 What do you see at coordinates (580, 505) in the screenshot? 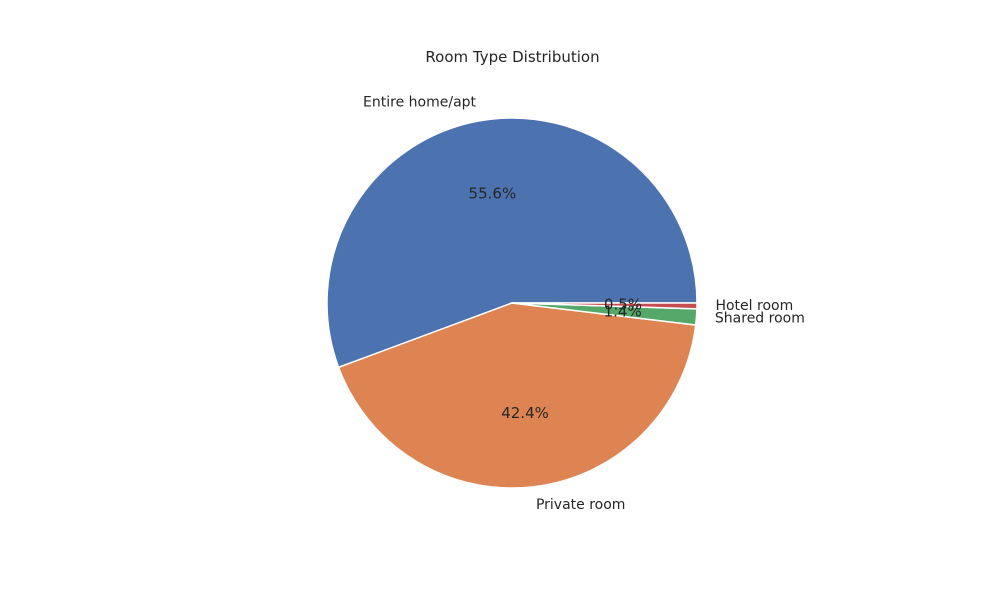
I see `slice-label: Private room` at bounding box center [580, 505].